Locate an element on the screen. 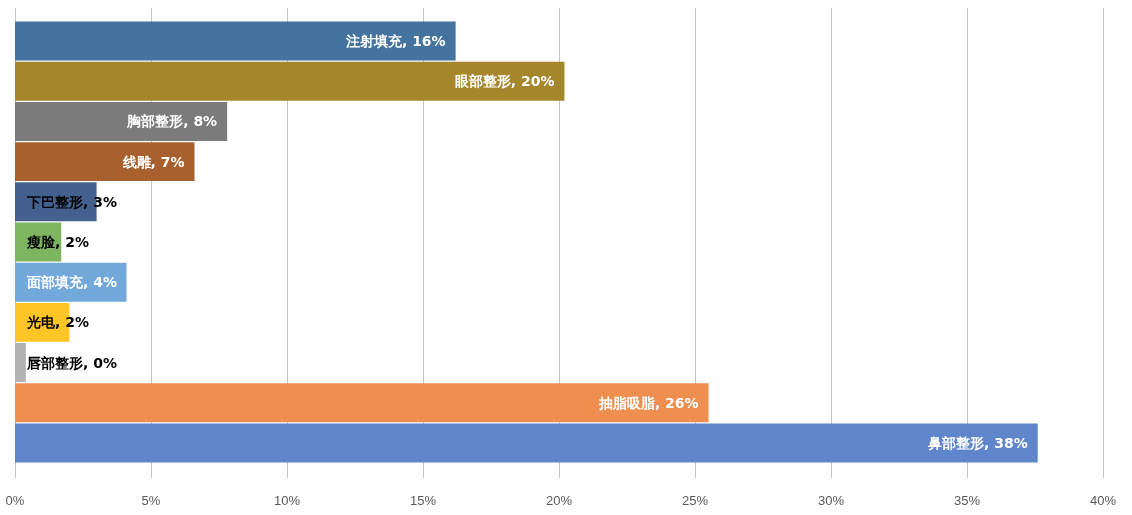 The image size is (1132, 515). x-tick-label: 15% is located at coordinates (423, 500).